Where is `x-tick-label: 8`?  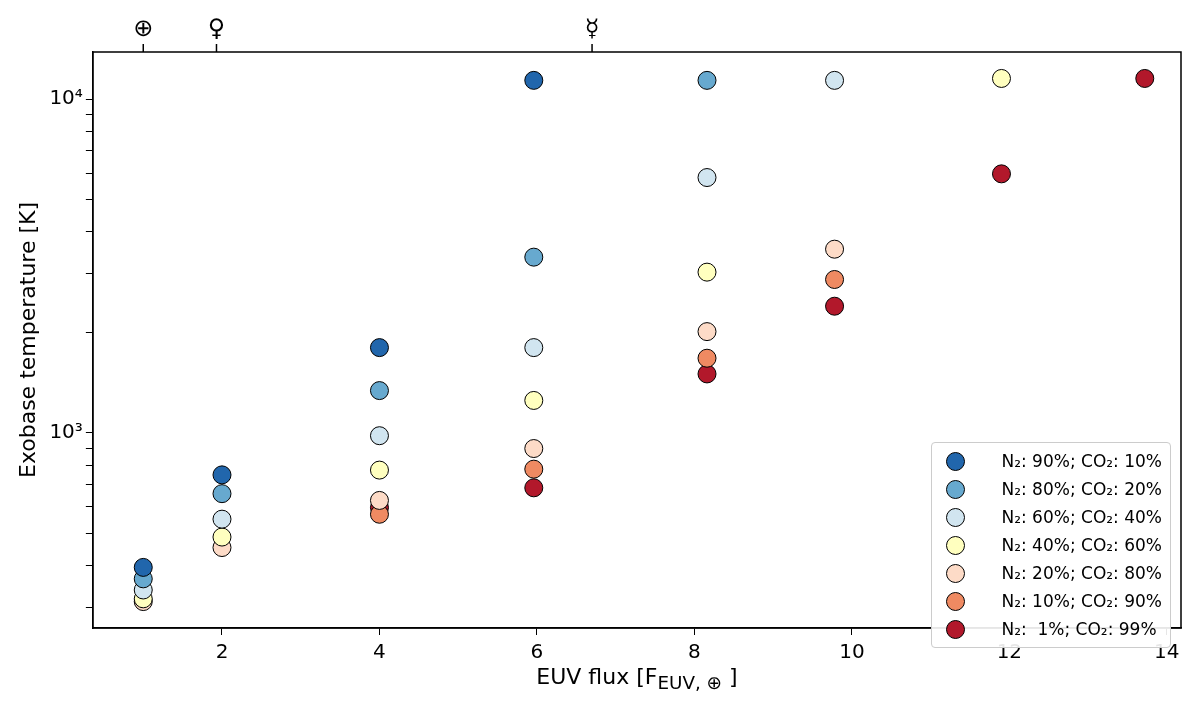
x-tick-label: 8 is located at coordinates (694, 651).